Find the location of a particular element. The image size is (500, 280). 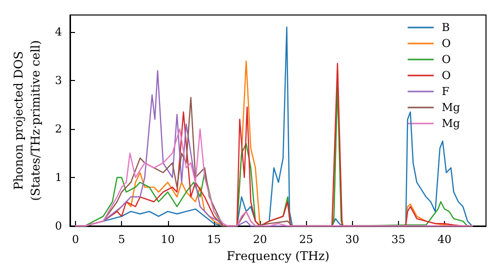

legend-label: B is located at coordinates (446, 27).